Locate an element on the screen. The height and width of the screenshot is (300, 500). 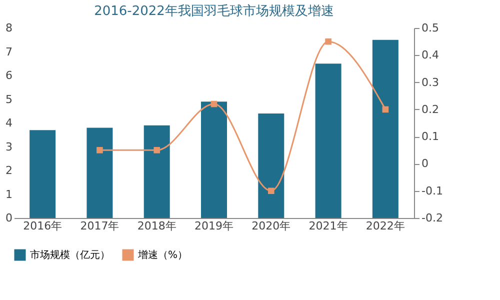
y-tick-label: 7 is located at coordinates (9, 51).